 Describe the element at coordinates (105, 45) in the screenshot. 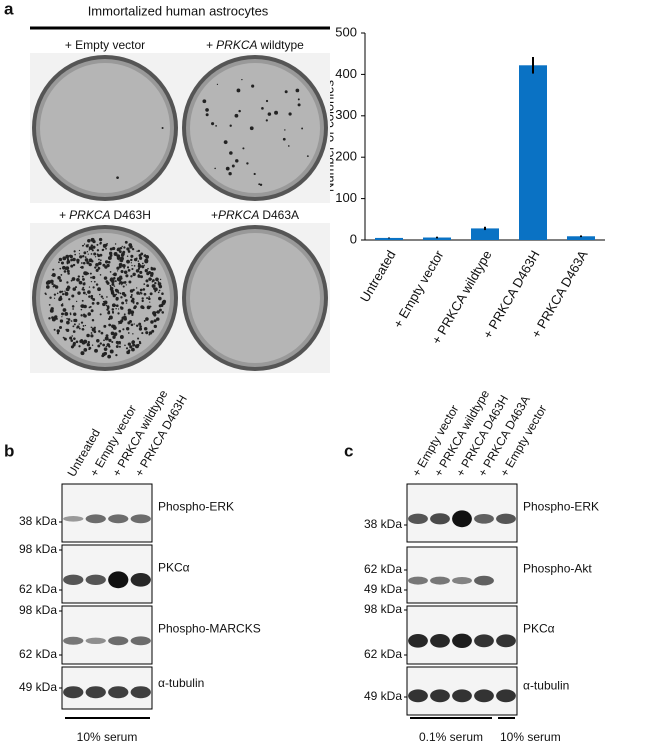

I see `plate-label: + Empty vector` at that location.